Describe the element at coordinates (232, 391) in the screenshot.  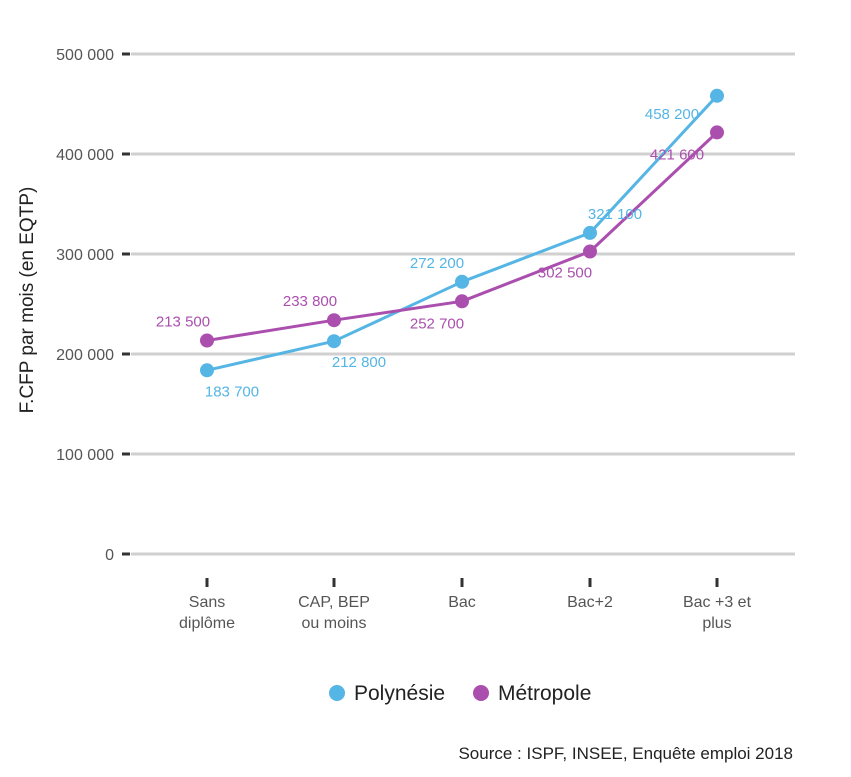
I see `data-label-0-0: 183 700` at that location.